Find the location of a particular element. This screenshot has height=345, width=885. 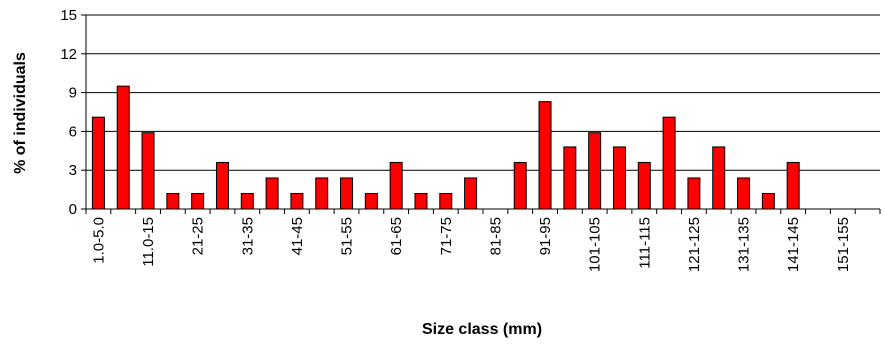

x-tick-label: 21-25 is located at coordinates (198, 236).